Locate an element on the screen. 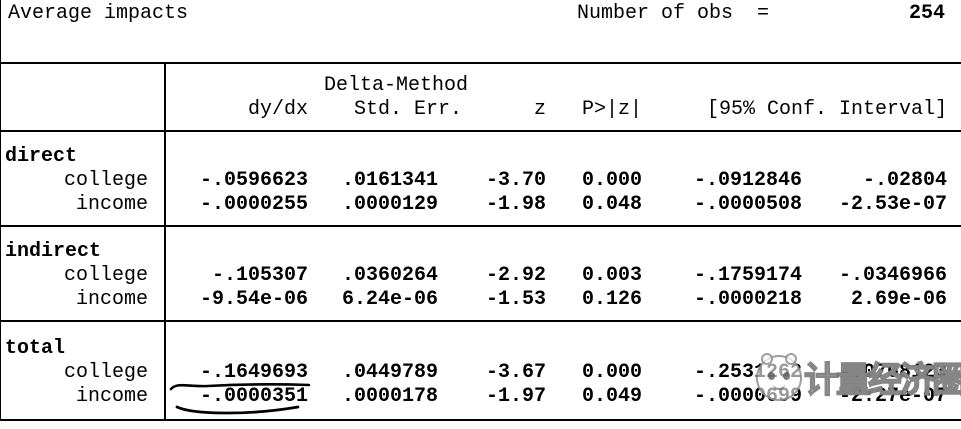  z-value: -3.67 is located at coordinates (515, 372).